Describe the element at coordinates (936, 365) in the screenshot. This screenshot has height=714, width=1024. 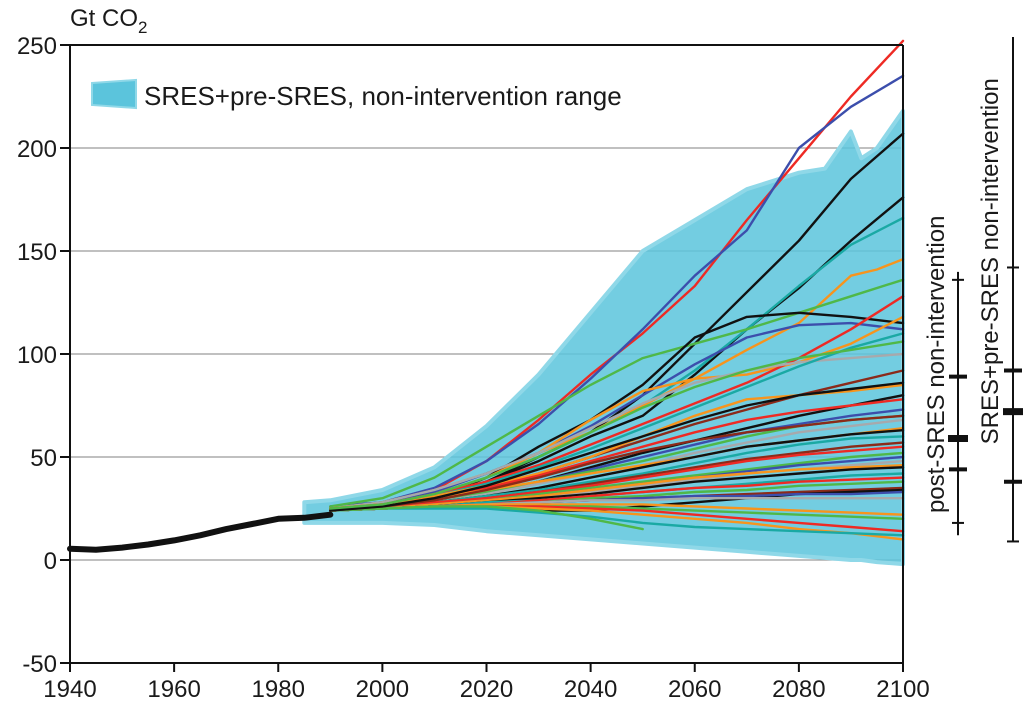
I see `side-bar-0-label: post-SRES non-intervention` at that location.